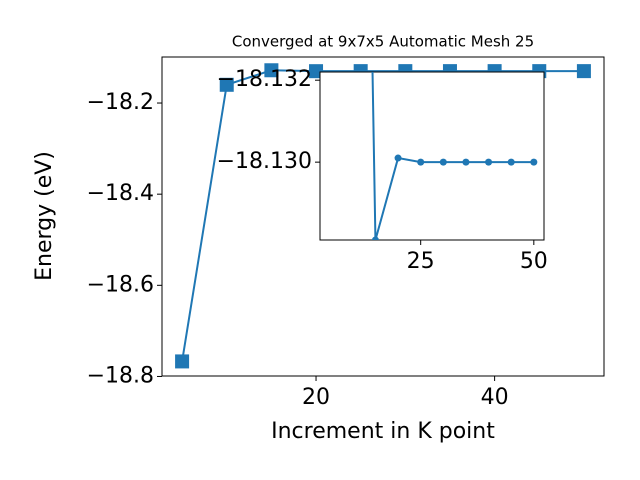 Image resolution: width=640 pixels, height=480 pixels. I want to click on y-tick-label: −18.4, so click(120, 193).